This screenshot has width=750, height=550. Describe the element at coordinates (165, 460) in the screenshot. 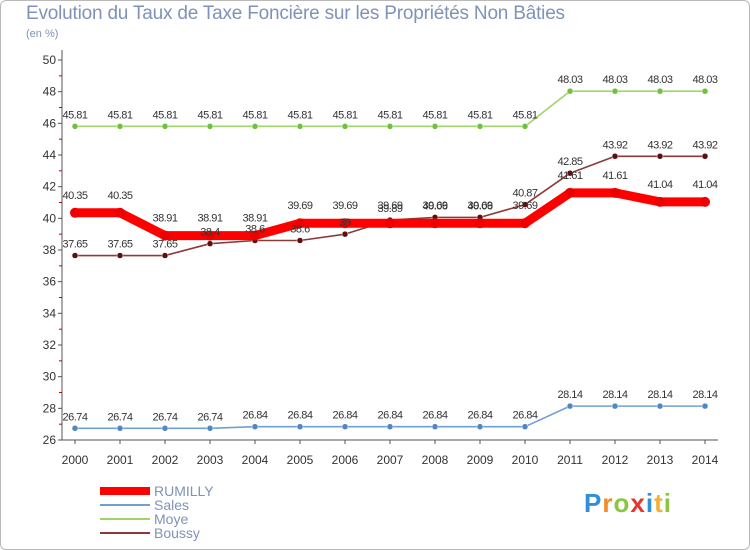

I see `x-tick-label: 2002` at that location.